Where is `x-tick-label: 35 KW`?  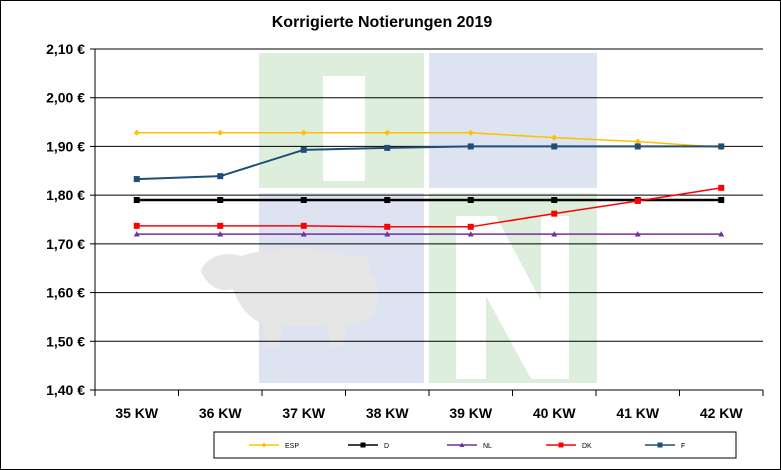
x-tick-label: 35 KW is located at coordinates (137, 413).